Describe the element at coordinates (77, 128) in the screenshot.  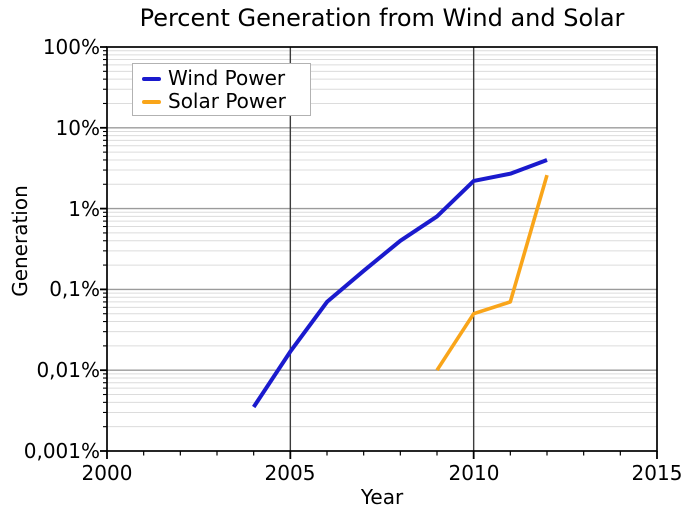
I see `y-tick-label-10: 10%` at that location.